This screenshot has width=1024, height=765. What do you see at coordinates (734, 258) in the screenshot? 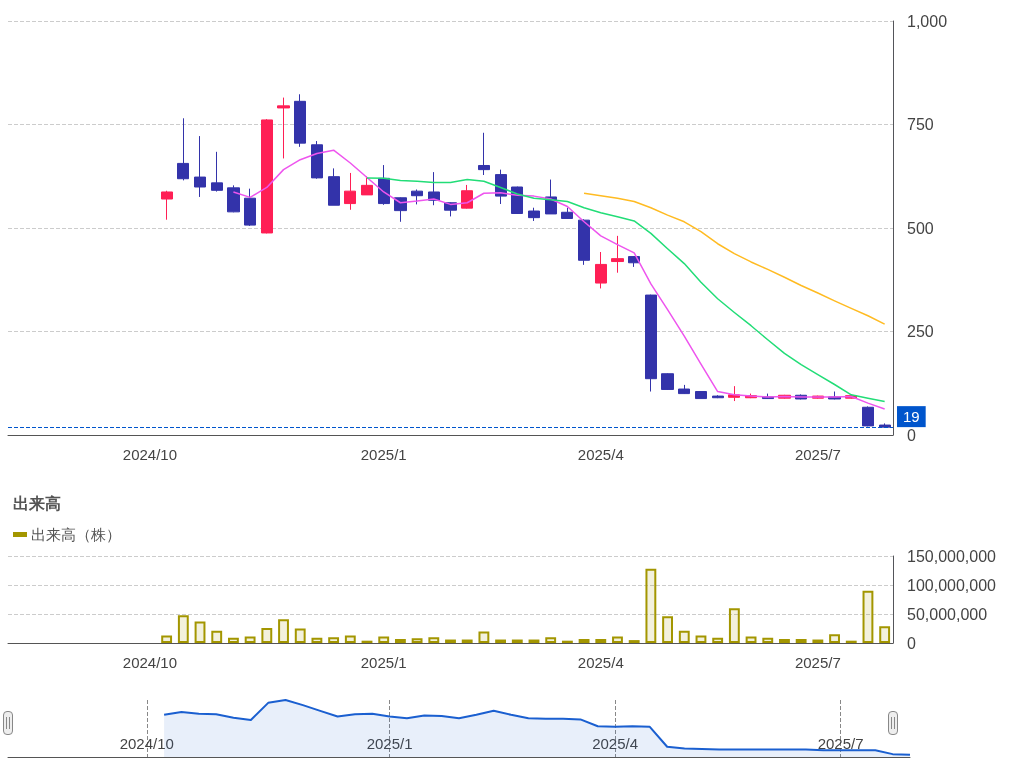
I see `line-series` at bounding box center [734, 258].